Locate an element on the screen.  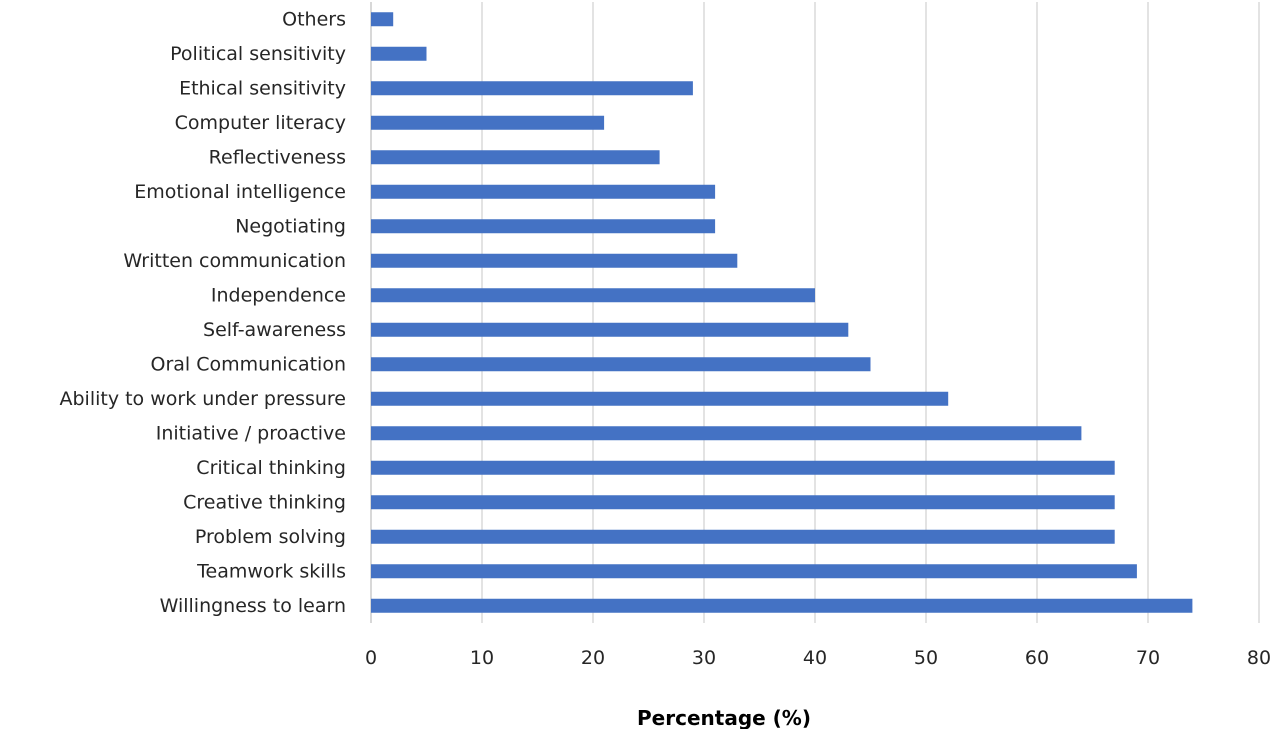
x-tick-label: 0 is located at coordinates (371, 658).